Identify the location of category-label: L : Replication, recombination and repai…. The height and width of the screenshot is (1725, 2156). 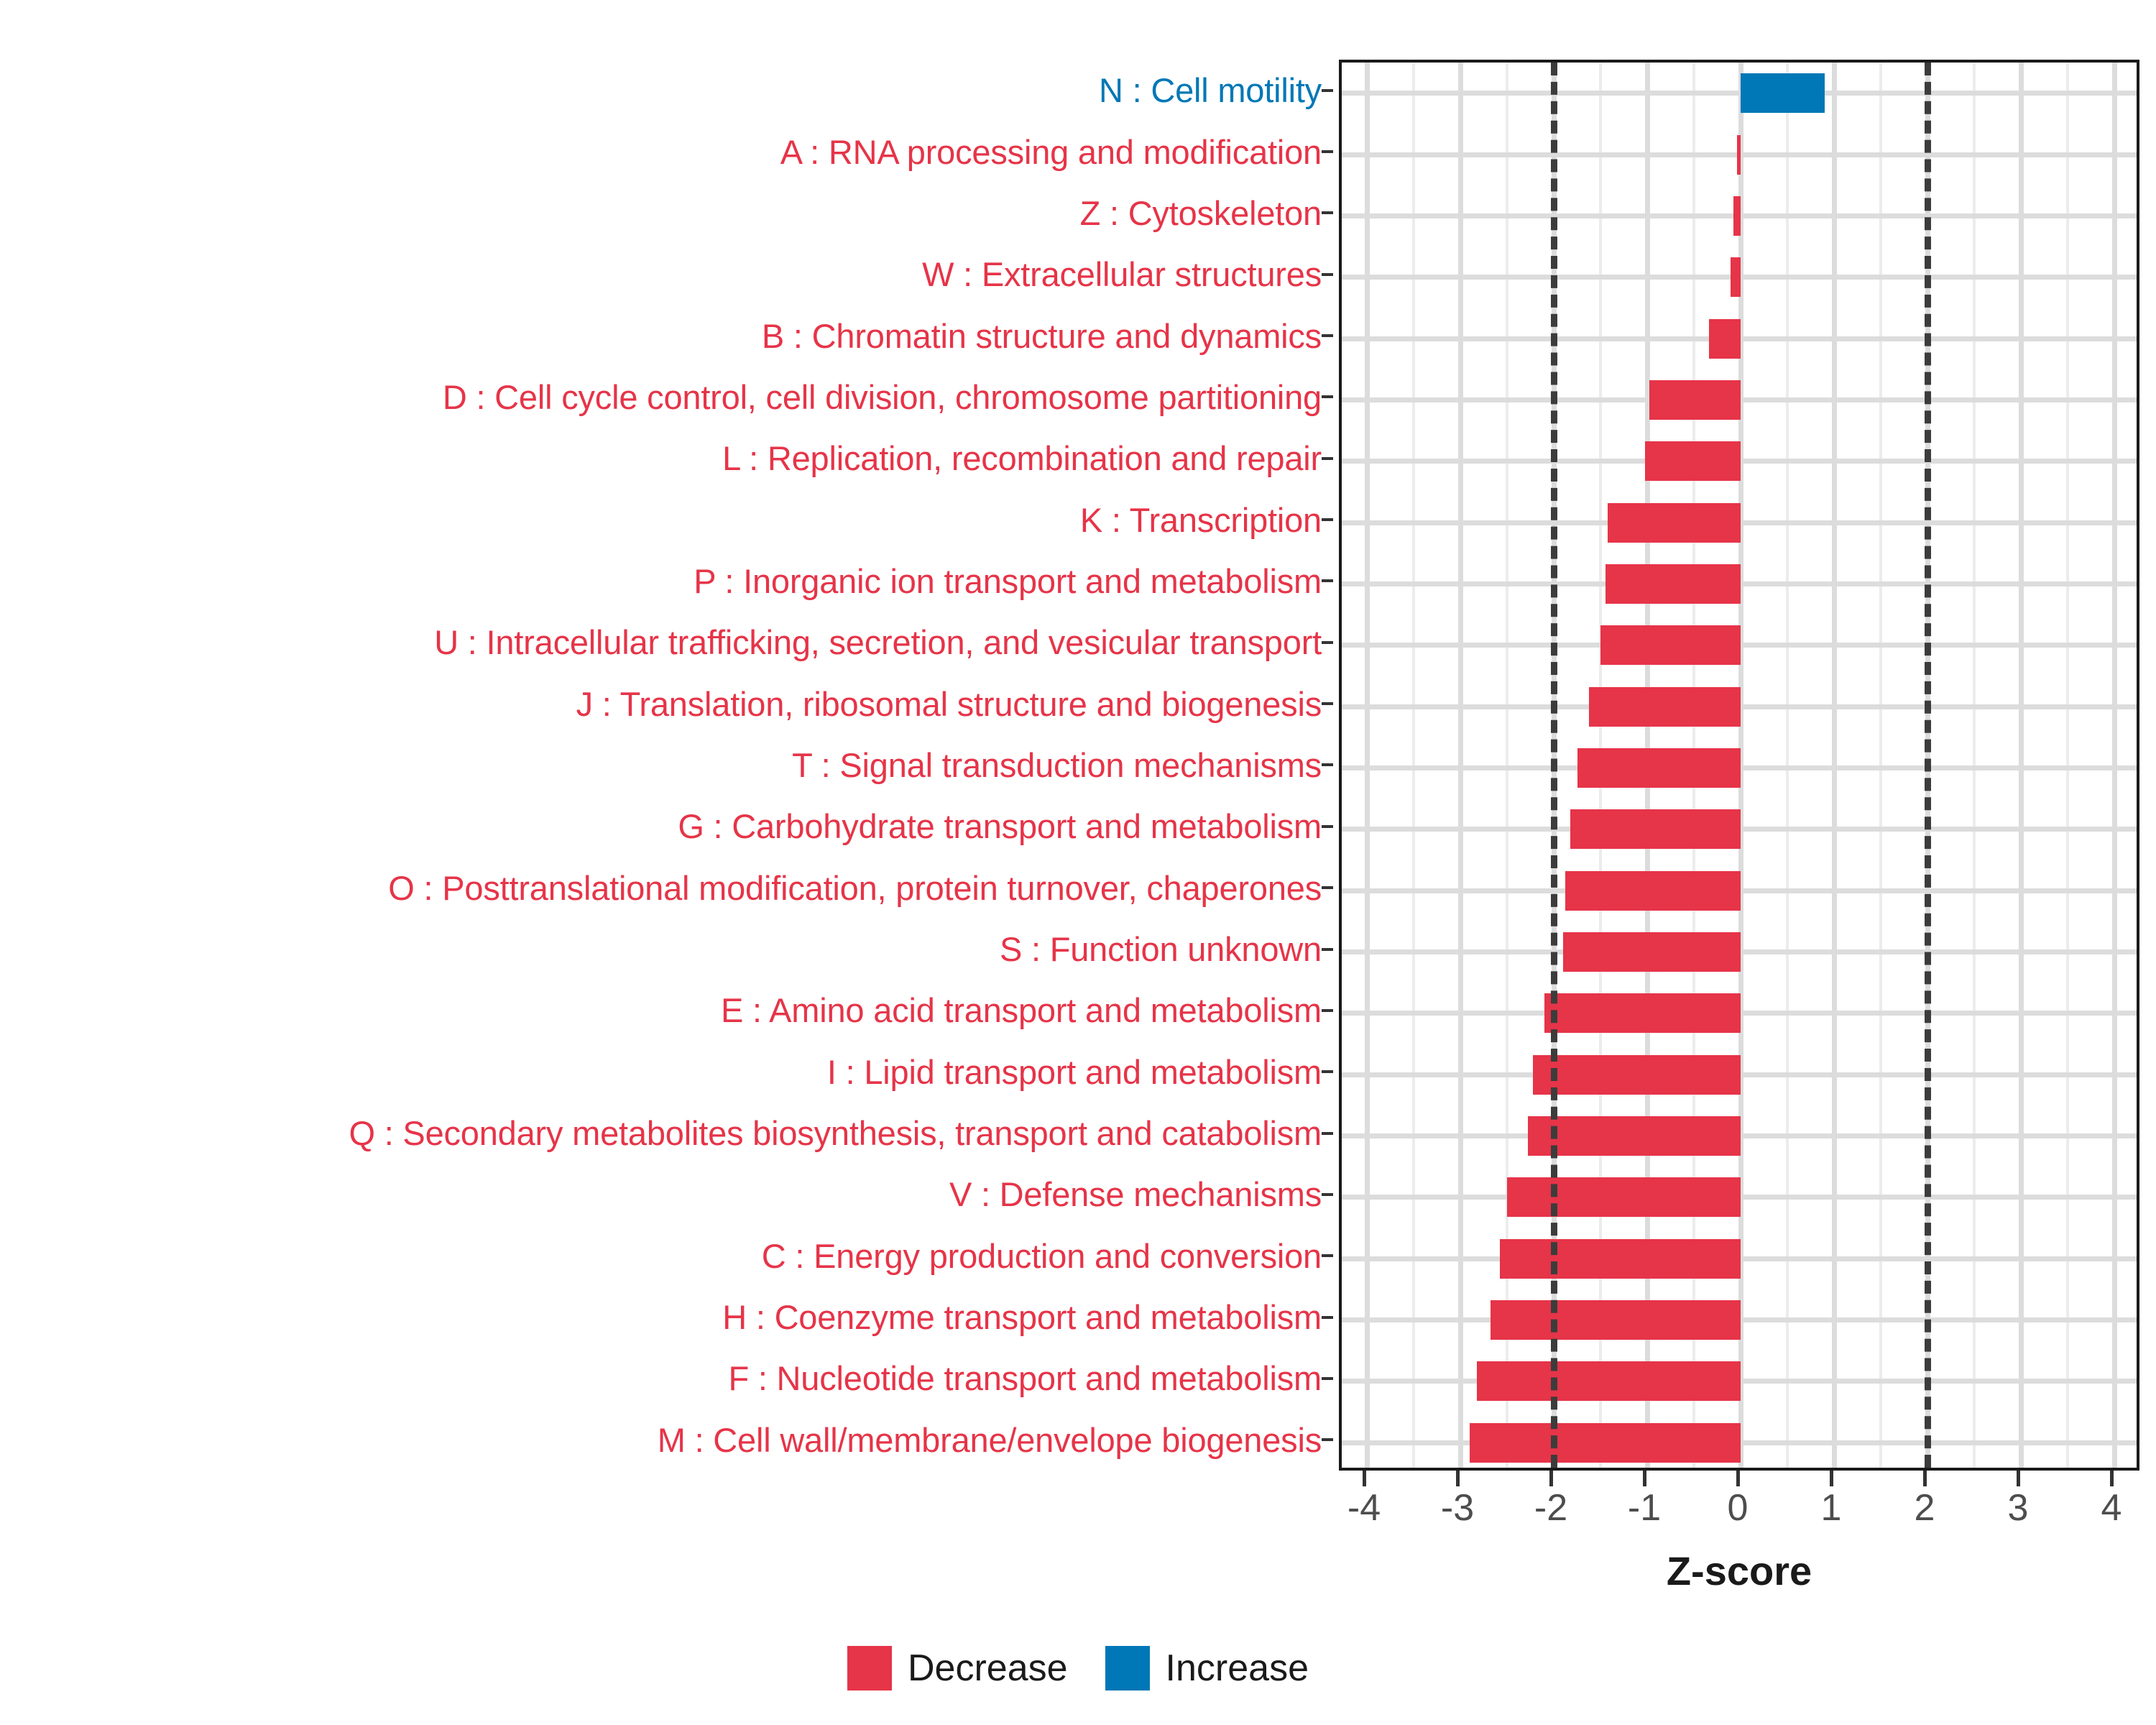
(1022, 458).